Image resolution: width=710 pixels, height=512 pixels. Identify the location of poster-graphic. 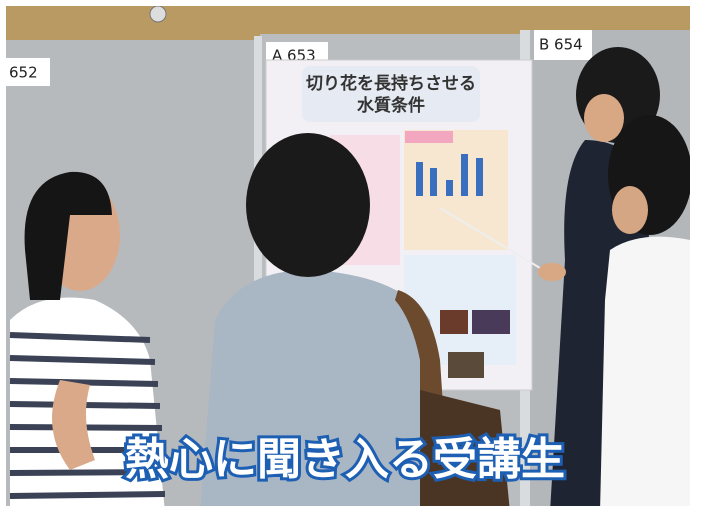
(449, 175).